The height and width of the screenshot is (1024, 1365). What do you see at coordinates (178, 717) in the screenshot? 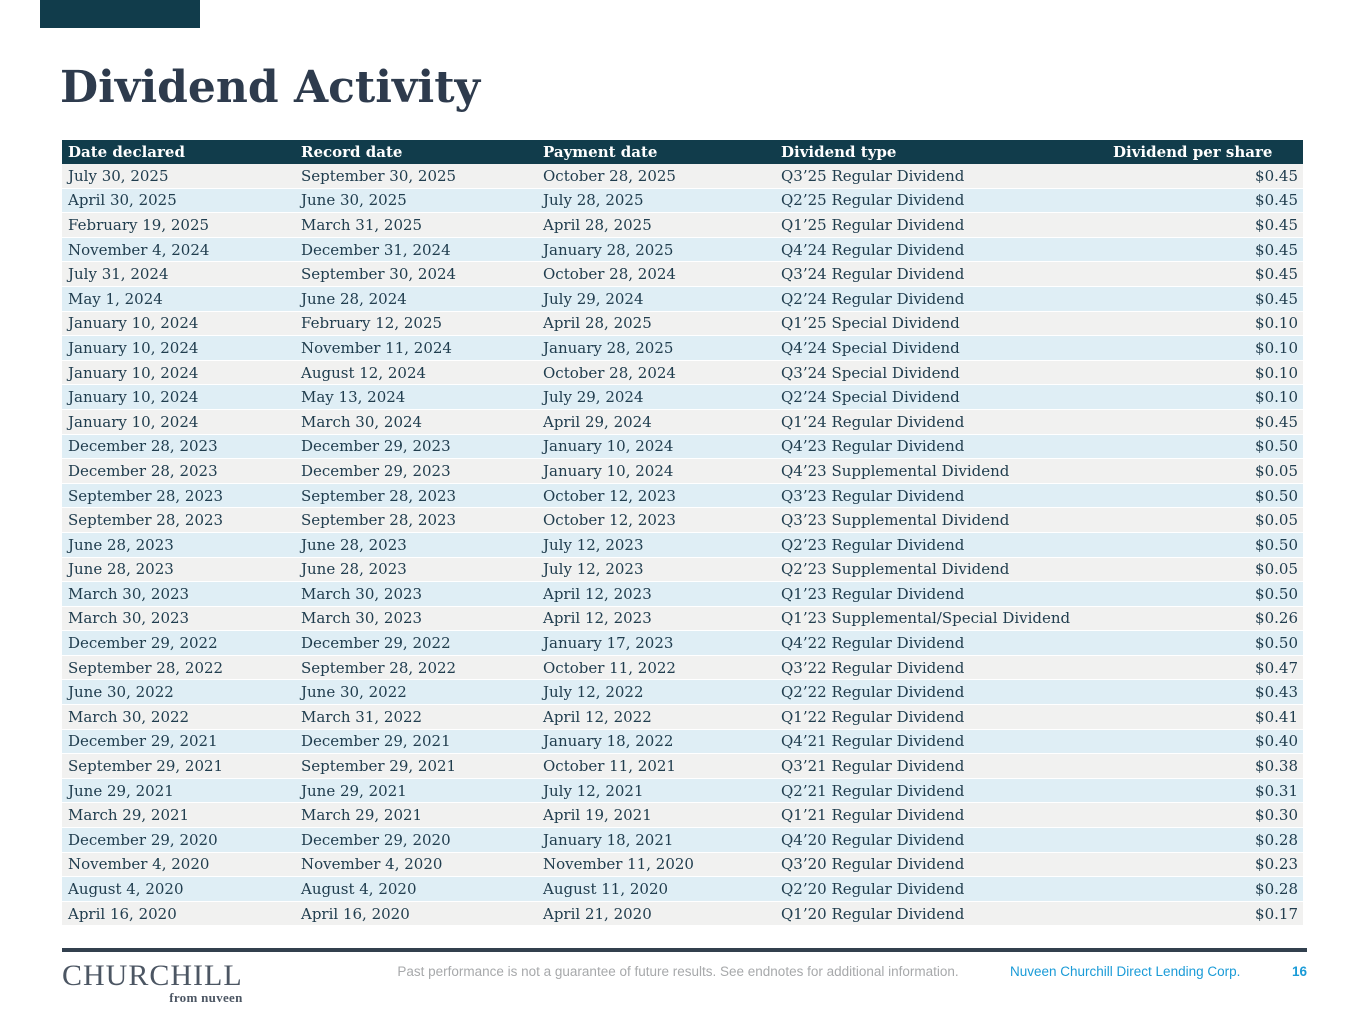
I see `table-cell: March 30, 2022` at bounding box center [178, 717].